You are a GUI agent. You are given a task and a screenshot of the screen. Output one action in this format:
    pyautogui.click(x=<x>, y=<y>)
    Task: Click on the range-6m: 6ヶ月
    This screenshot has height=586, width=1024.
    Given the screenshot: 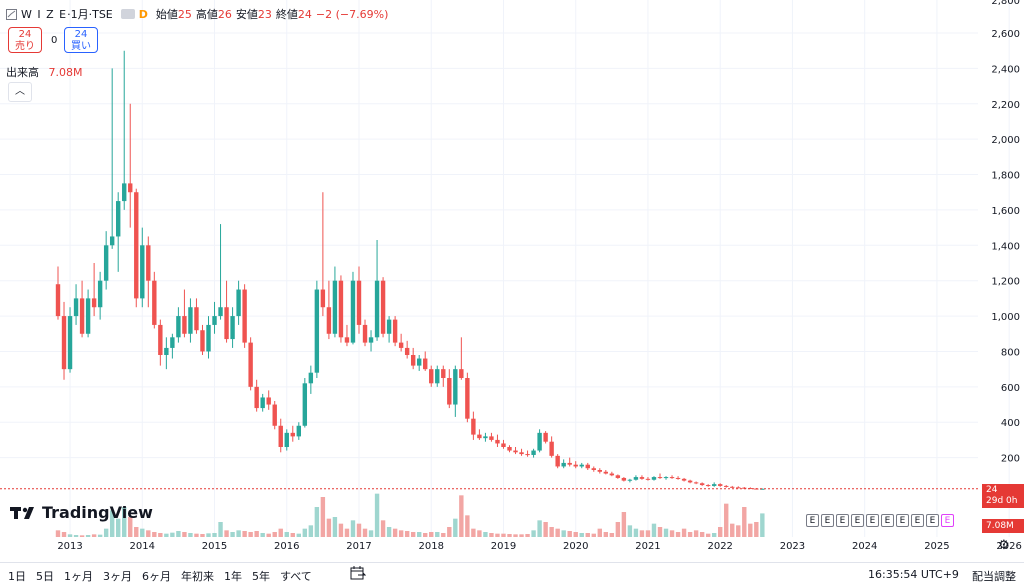 What is the action you would take?
    pyautogui.click(x=156, y=576)
    